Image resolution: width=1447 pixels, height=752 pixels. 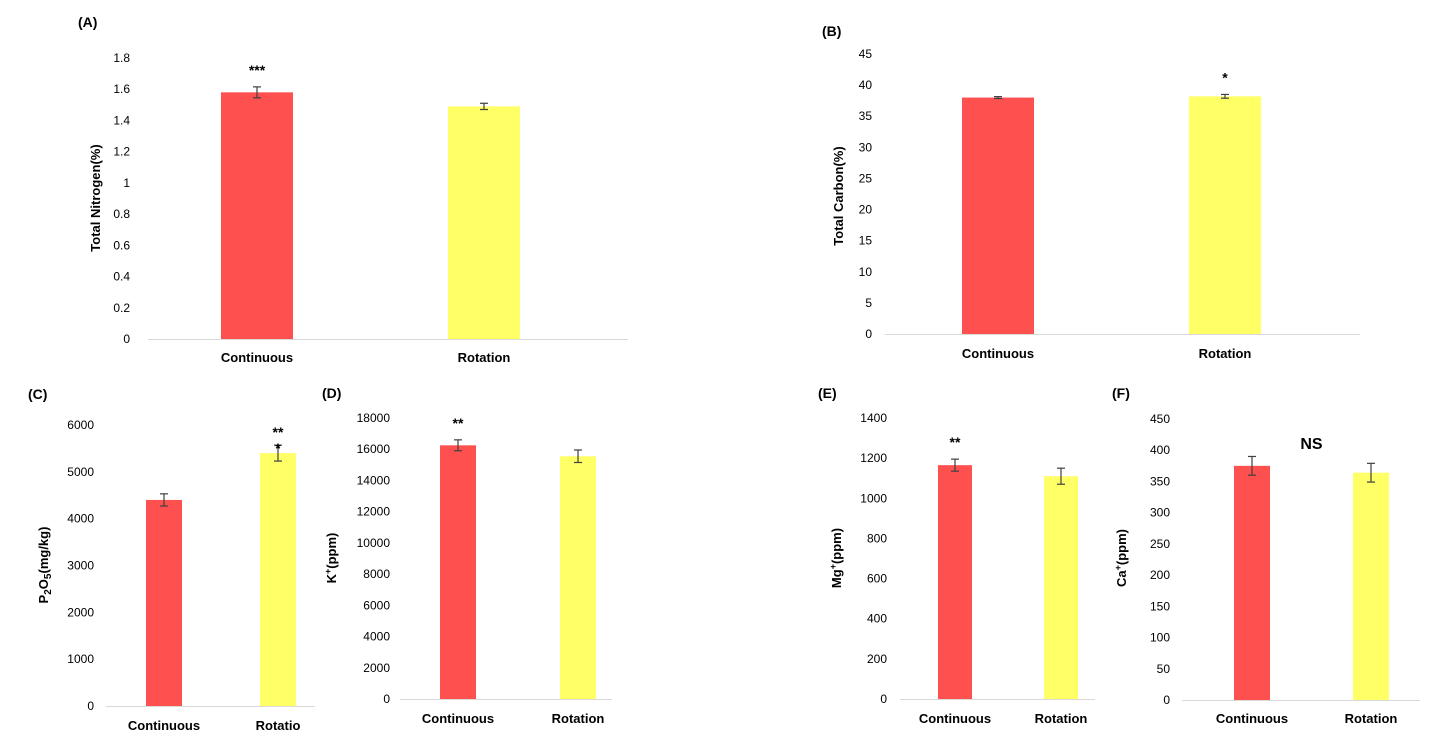 What do you see at coordinates (866, 241) in the screenshot?
I see `y-tick-label: 15` at bounding box center [866, 241].